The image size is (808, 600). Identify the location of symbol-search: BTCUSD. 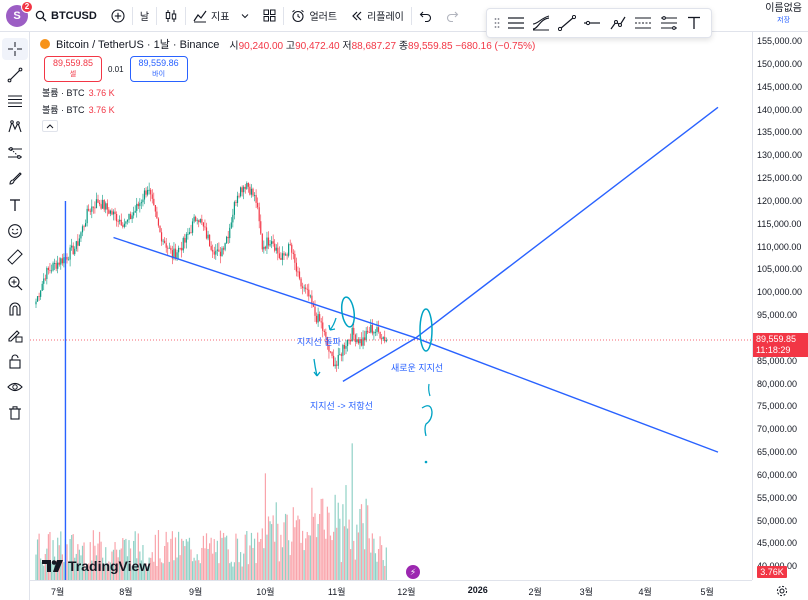
(66, 16).